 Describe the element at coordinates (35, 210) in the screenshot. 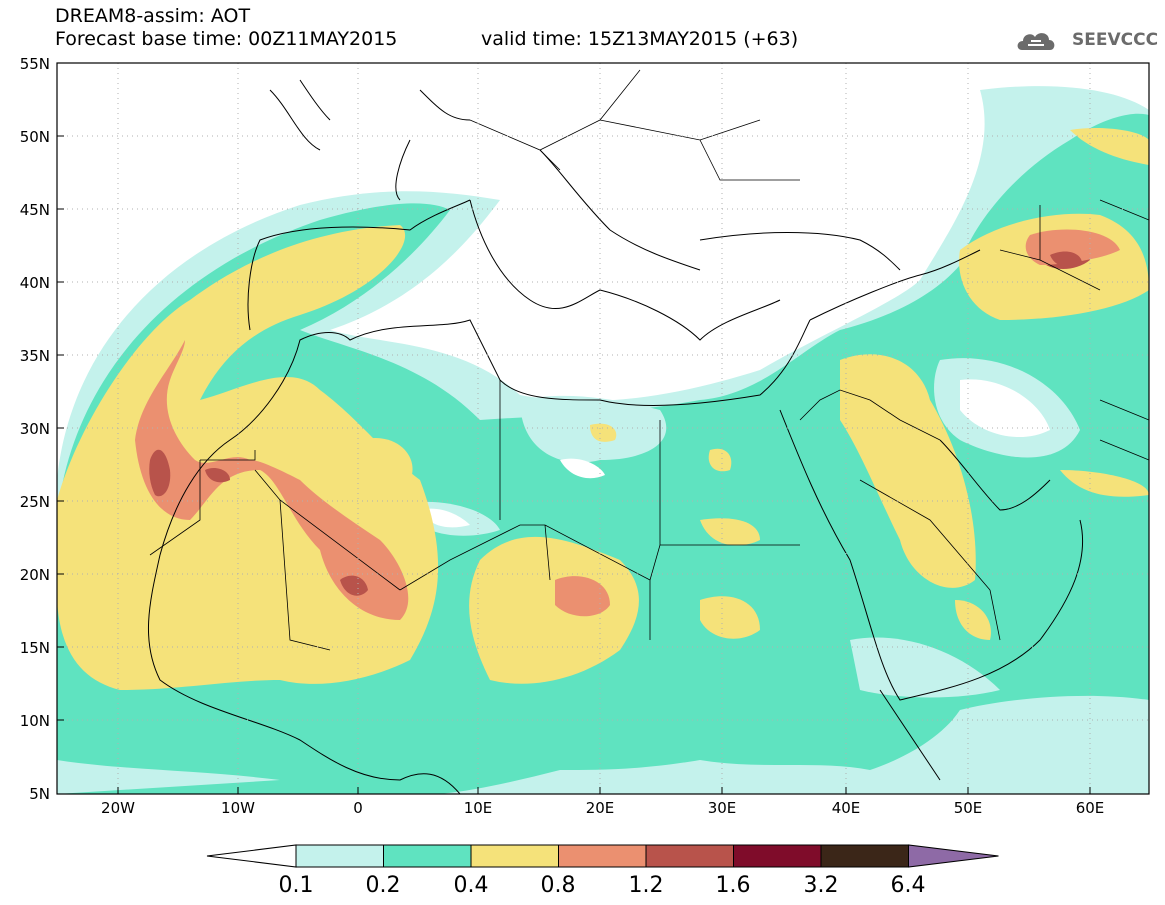

I see `lat-label: 45N` at that location.